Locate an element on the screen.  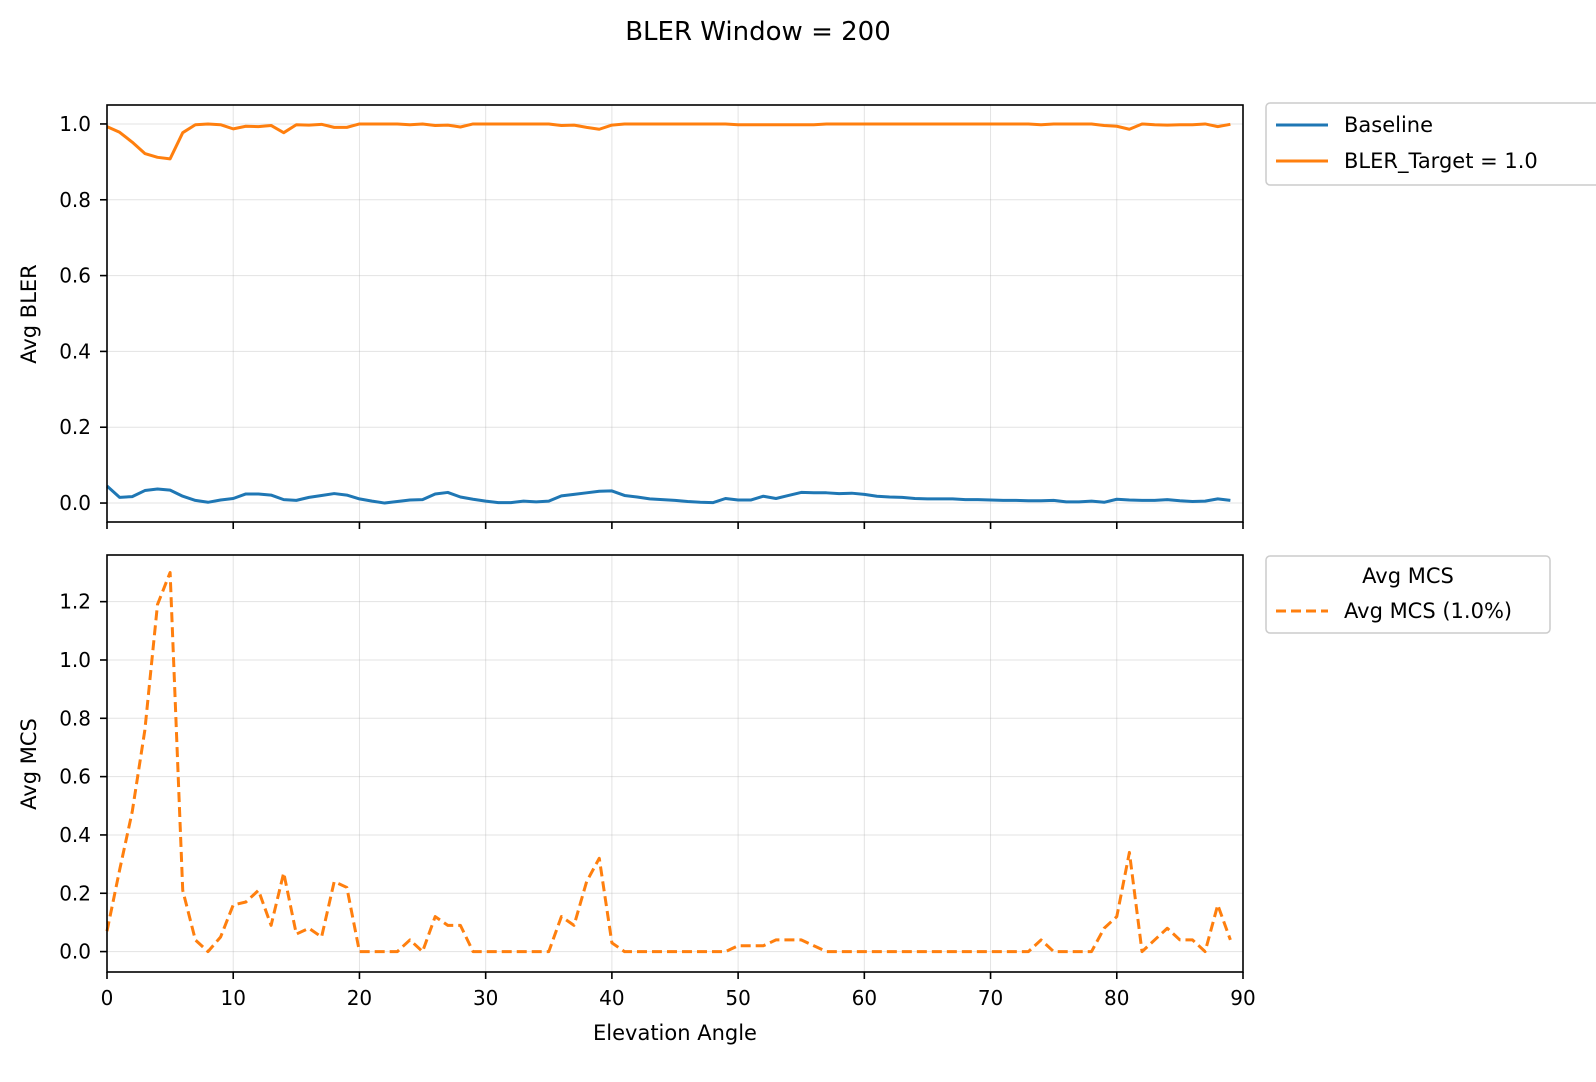
x-tick-label: 70 is located at coordinates (990, 998).